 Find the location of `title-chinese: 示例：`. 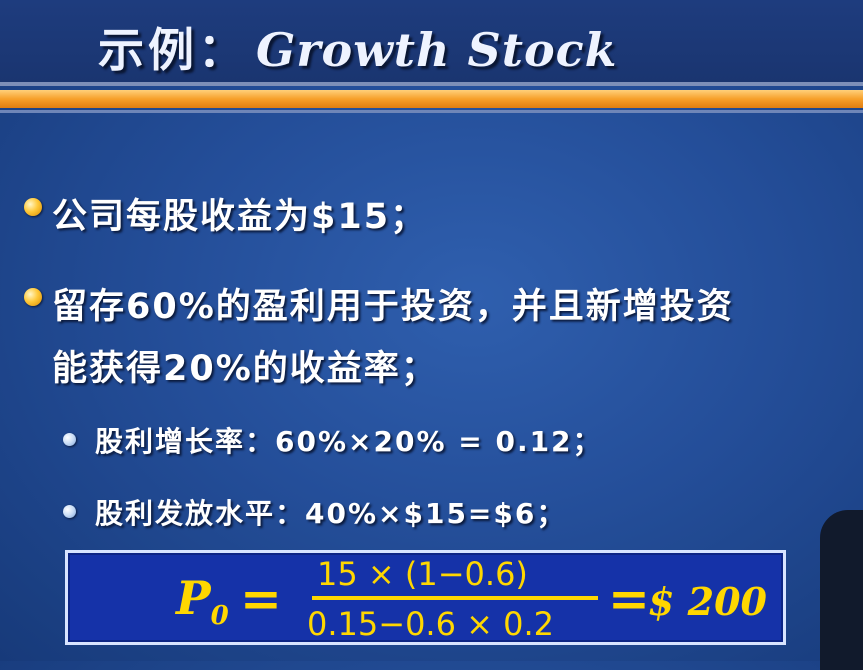

title-chinese: 示例： is located at coordinates (173, 50).